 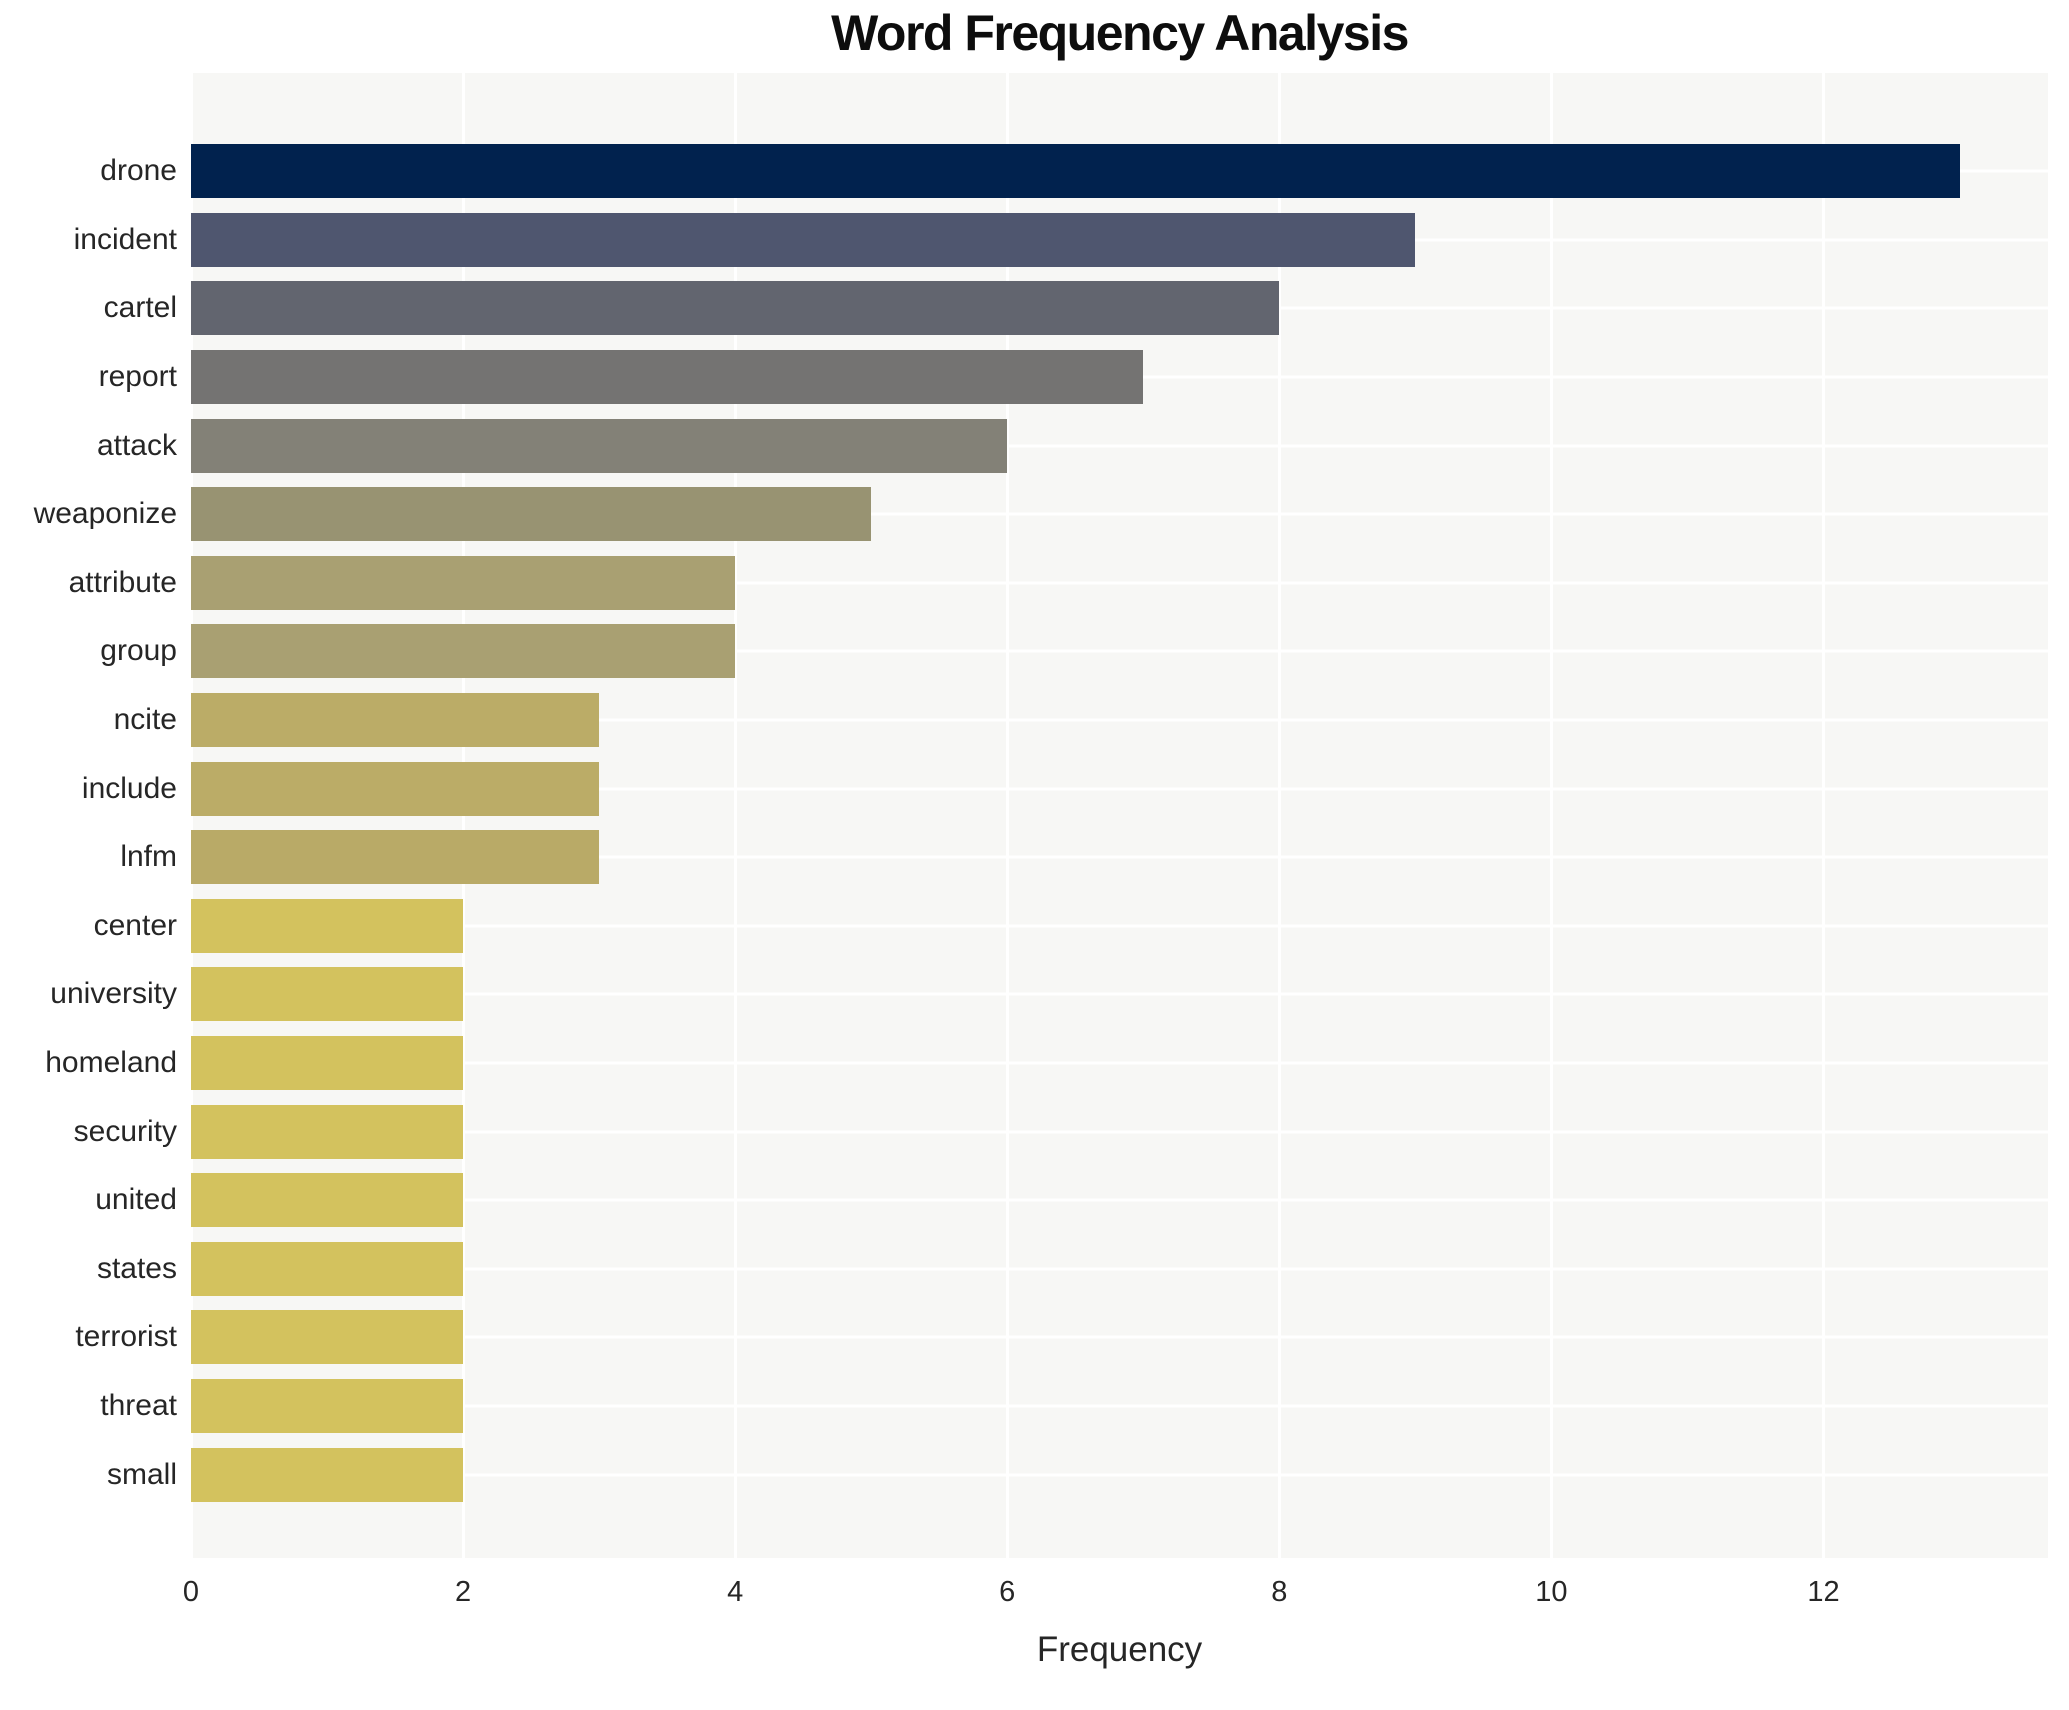 I want to click on category-label: terrorist, so click(x=126, y=1337).